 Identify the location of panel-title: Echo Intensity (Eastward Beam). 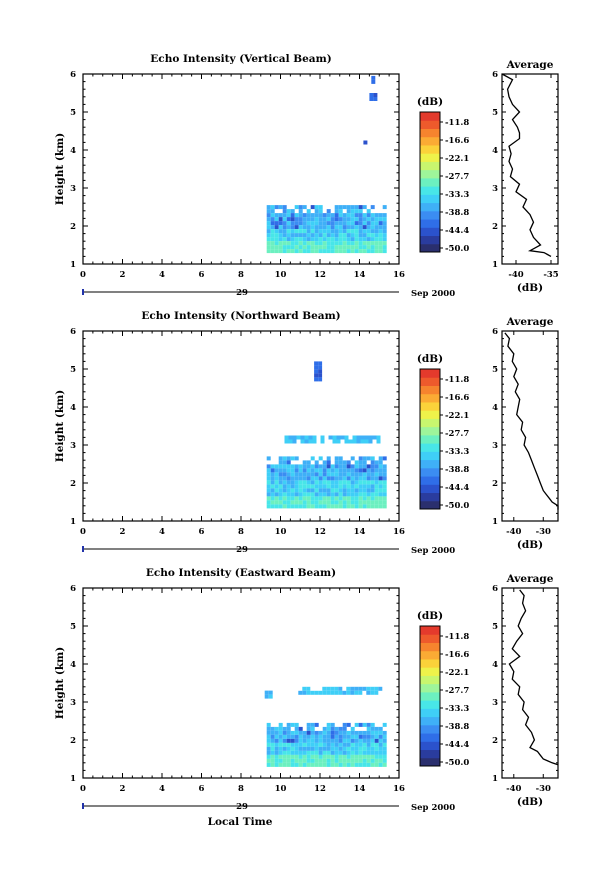
(241, 573).